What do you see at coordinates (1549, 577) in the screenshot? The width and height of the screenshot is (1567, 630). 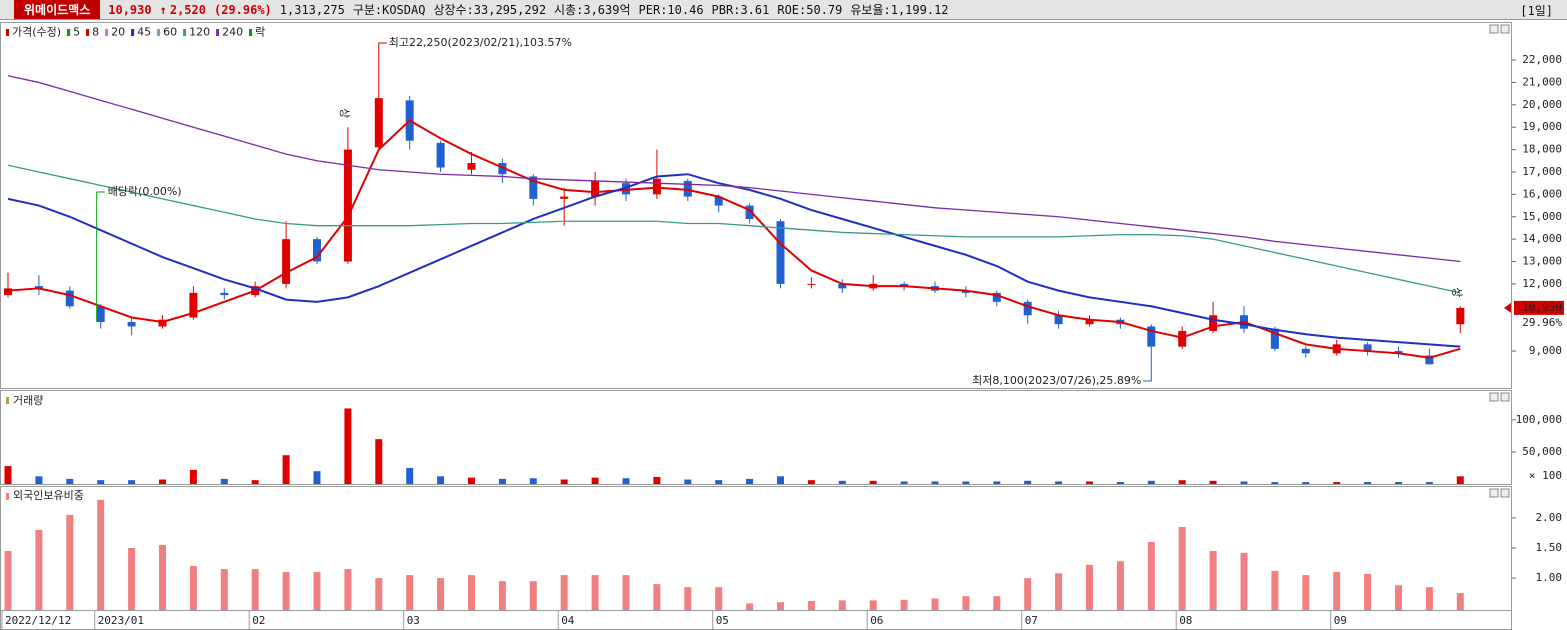 I see `y-tick-label: 1.00` at bounding box center [1549, 577].